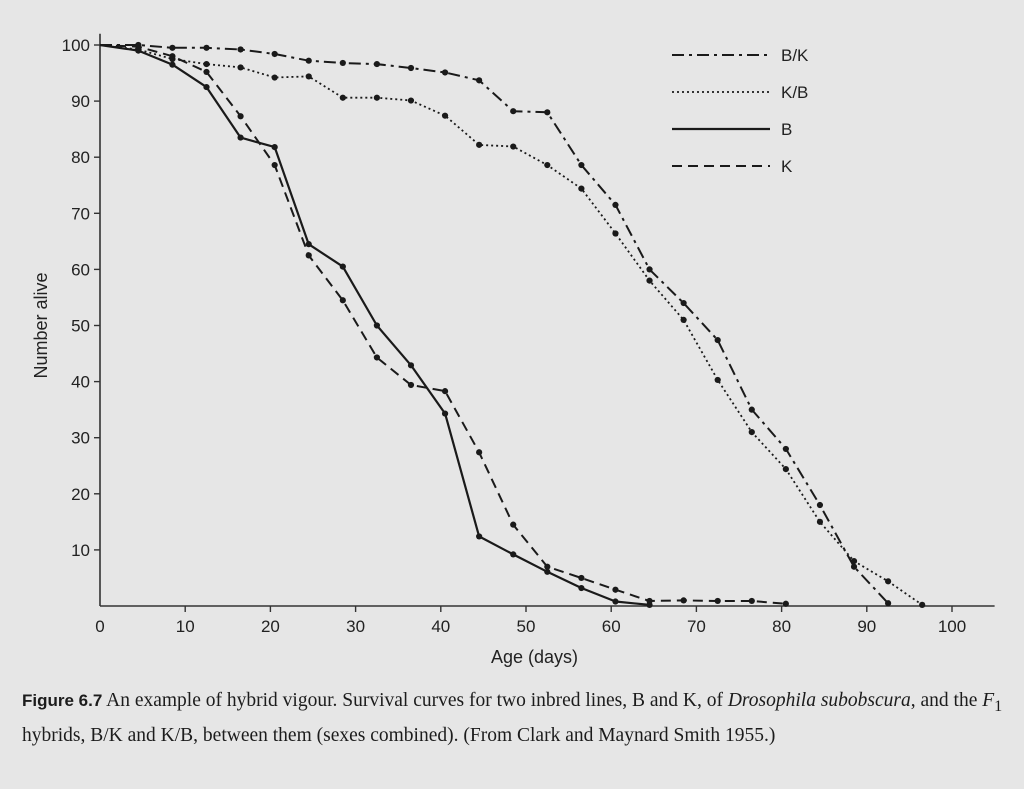 This screenshot has height=789, width=1024. What do you see at coordinates (41, 325) in the screenshot?
I see `y-axis-title: Number alive` at bounding box center [41, 325].